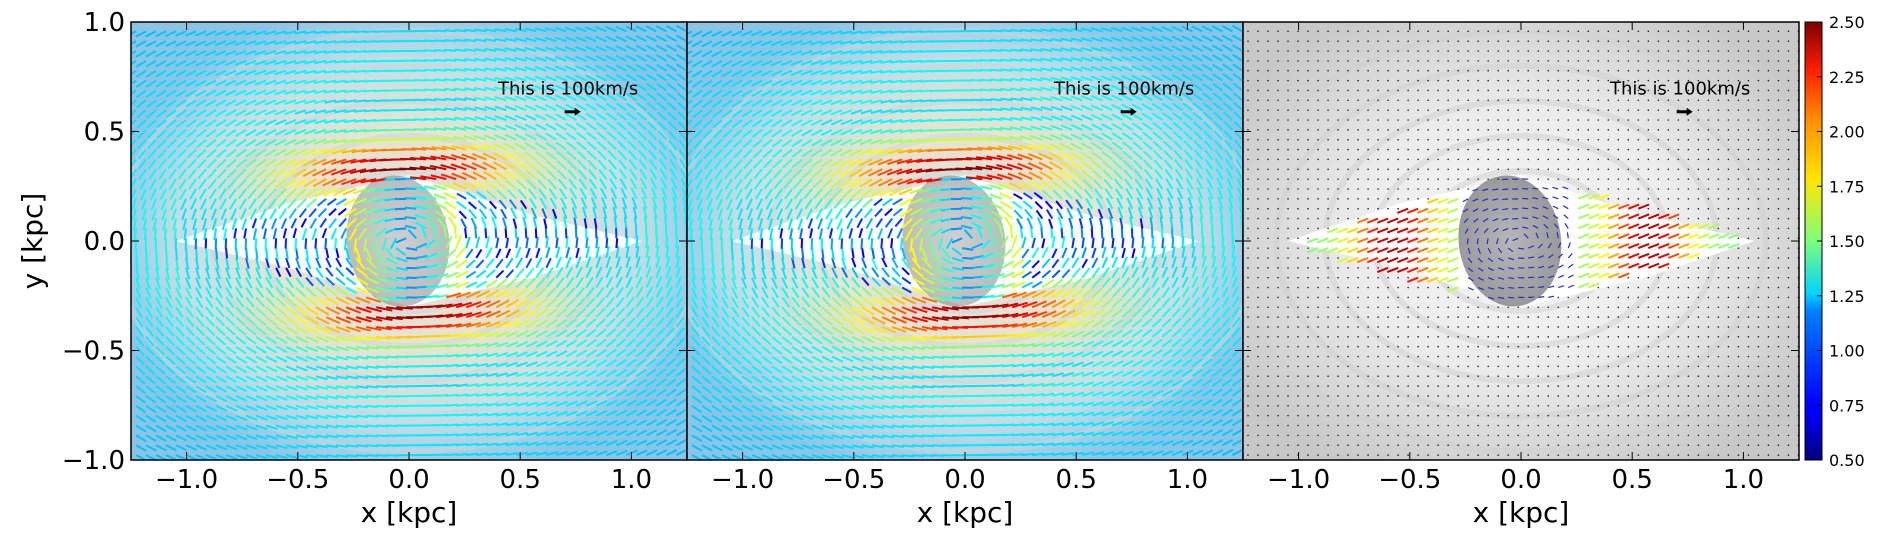 The image size is (1896, 550). Describe the element at coordinates (408, 480) in the screenshot. I see `x-tick-label: 0.0` at that location.